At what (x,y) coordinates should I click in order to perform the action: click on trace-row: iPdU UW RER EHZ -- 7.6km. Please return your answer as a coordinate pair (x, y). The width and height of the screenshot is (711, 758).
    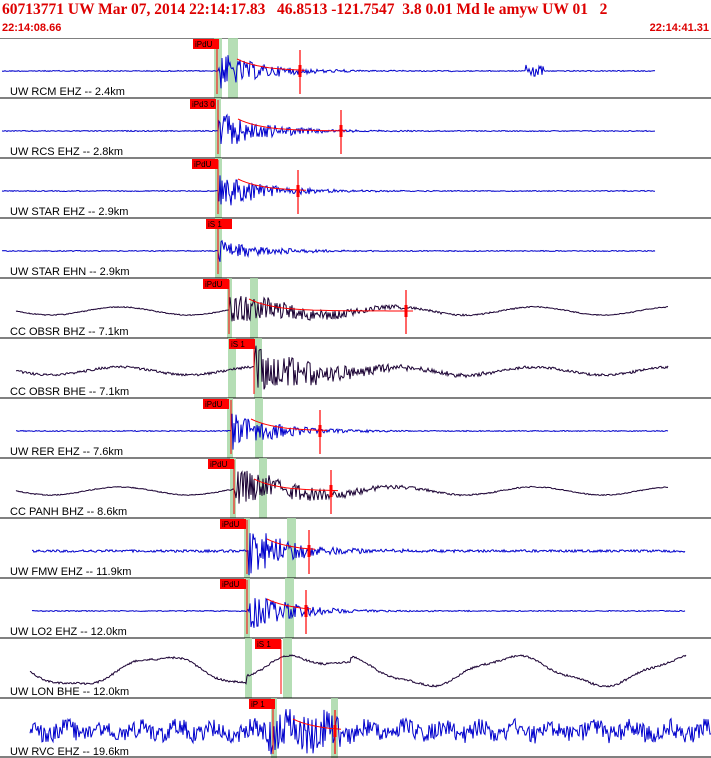
    Looking at the image, I should click on (355, 427).